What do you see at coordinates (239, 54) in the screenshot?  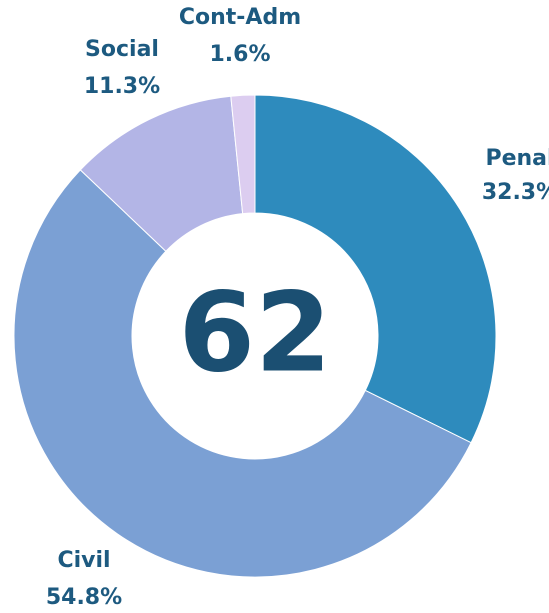 I see `slice-value-label: 1.6%` at bounding box center [239, 54].